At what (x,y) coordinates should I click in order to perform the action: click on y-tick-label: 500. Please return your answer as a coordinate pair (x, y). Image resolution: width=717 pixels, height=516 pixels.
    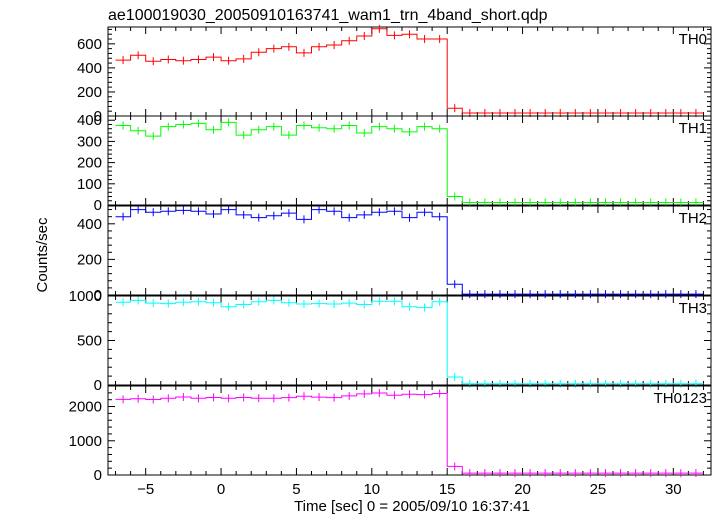
    Looking at the image, I should click on (89, 341).